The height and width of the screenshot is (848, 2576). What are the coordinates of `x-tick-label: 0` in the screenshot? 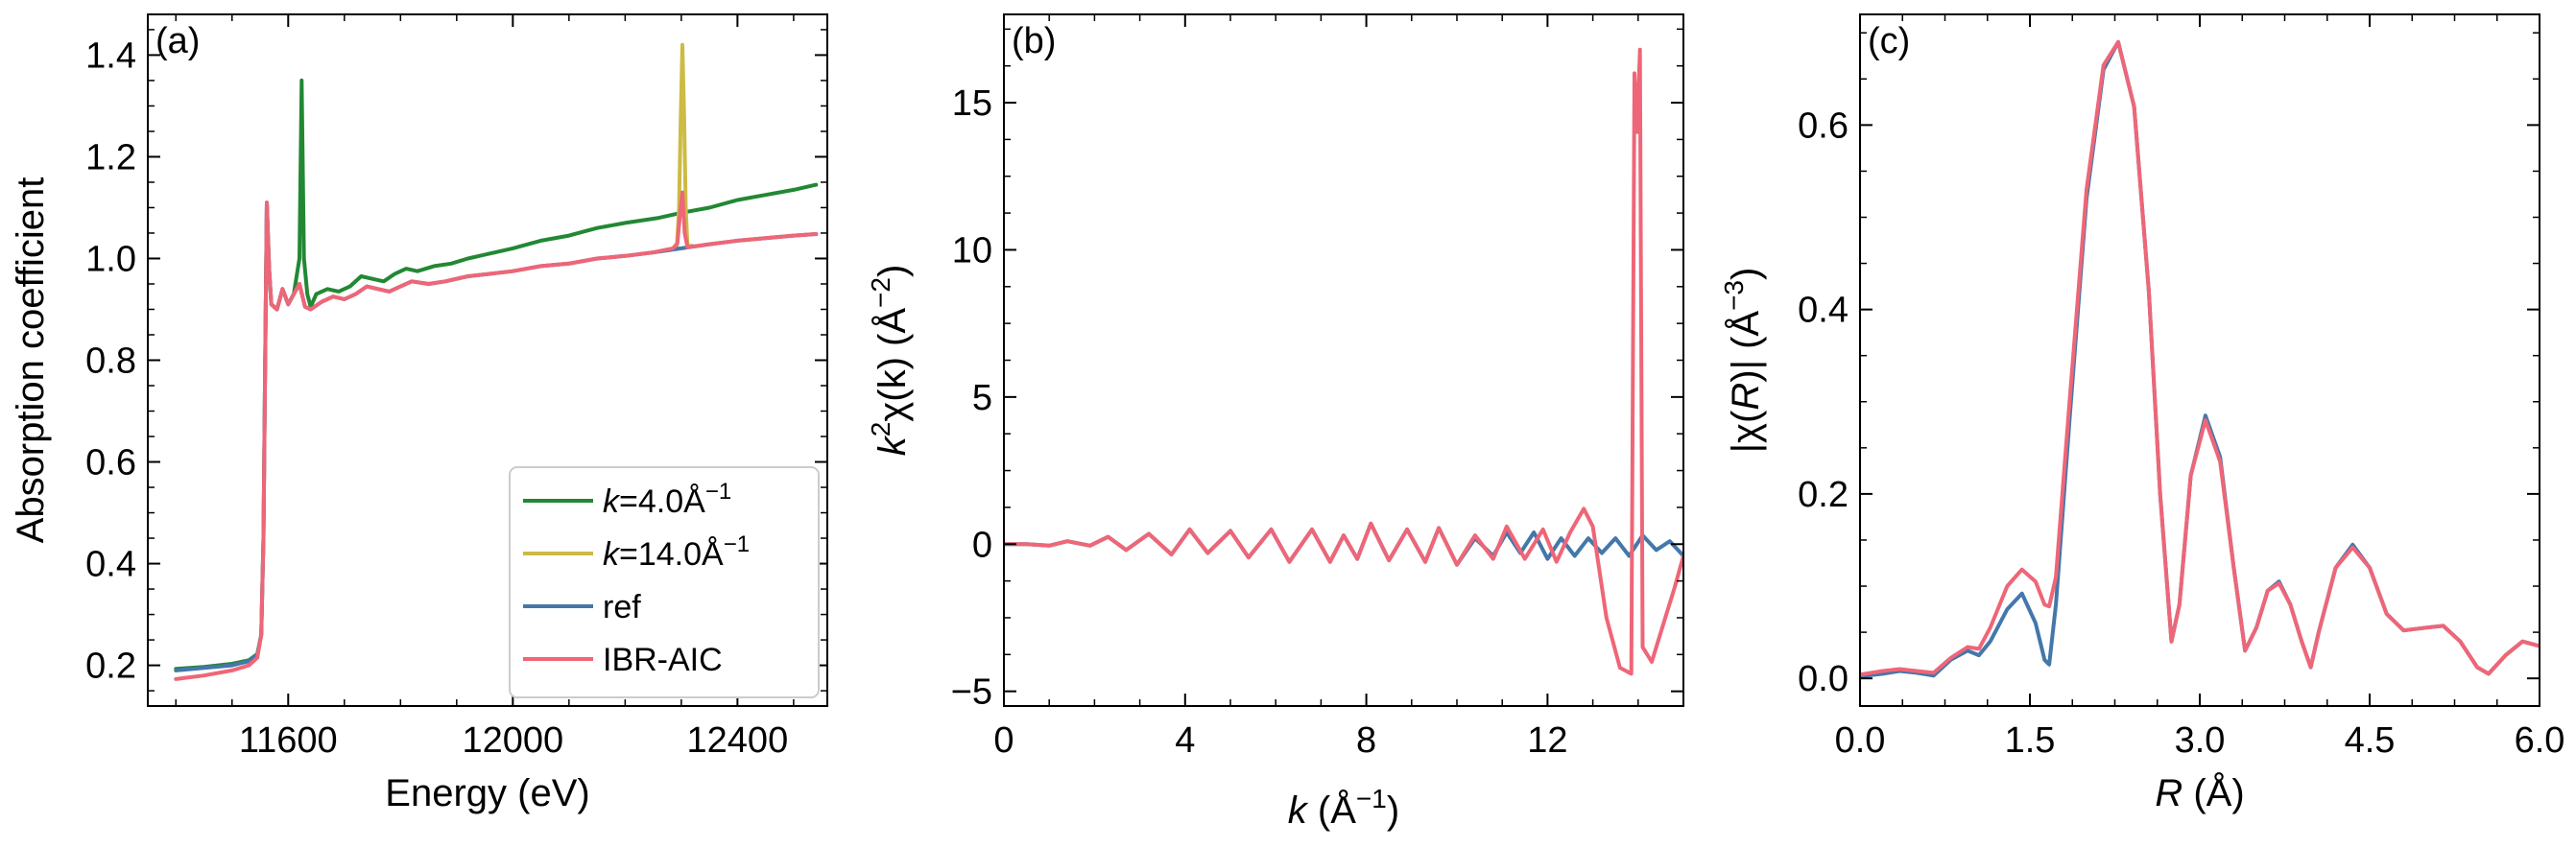 It's located at (1003, 741).